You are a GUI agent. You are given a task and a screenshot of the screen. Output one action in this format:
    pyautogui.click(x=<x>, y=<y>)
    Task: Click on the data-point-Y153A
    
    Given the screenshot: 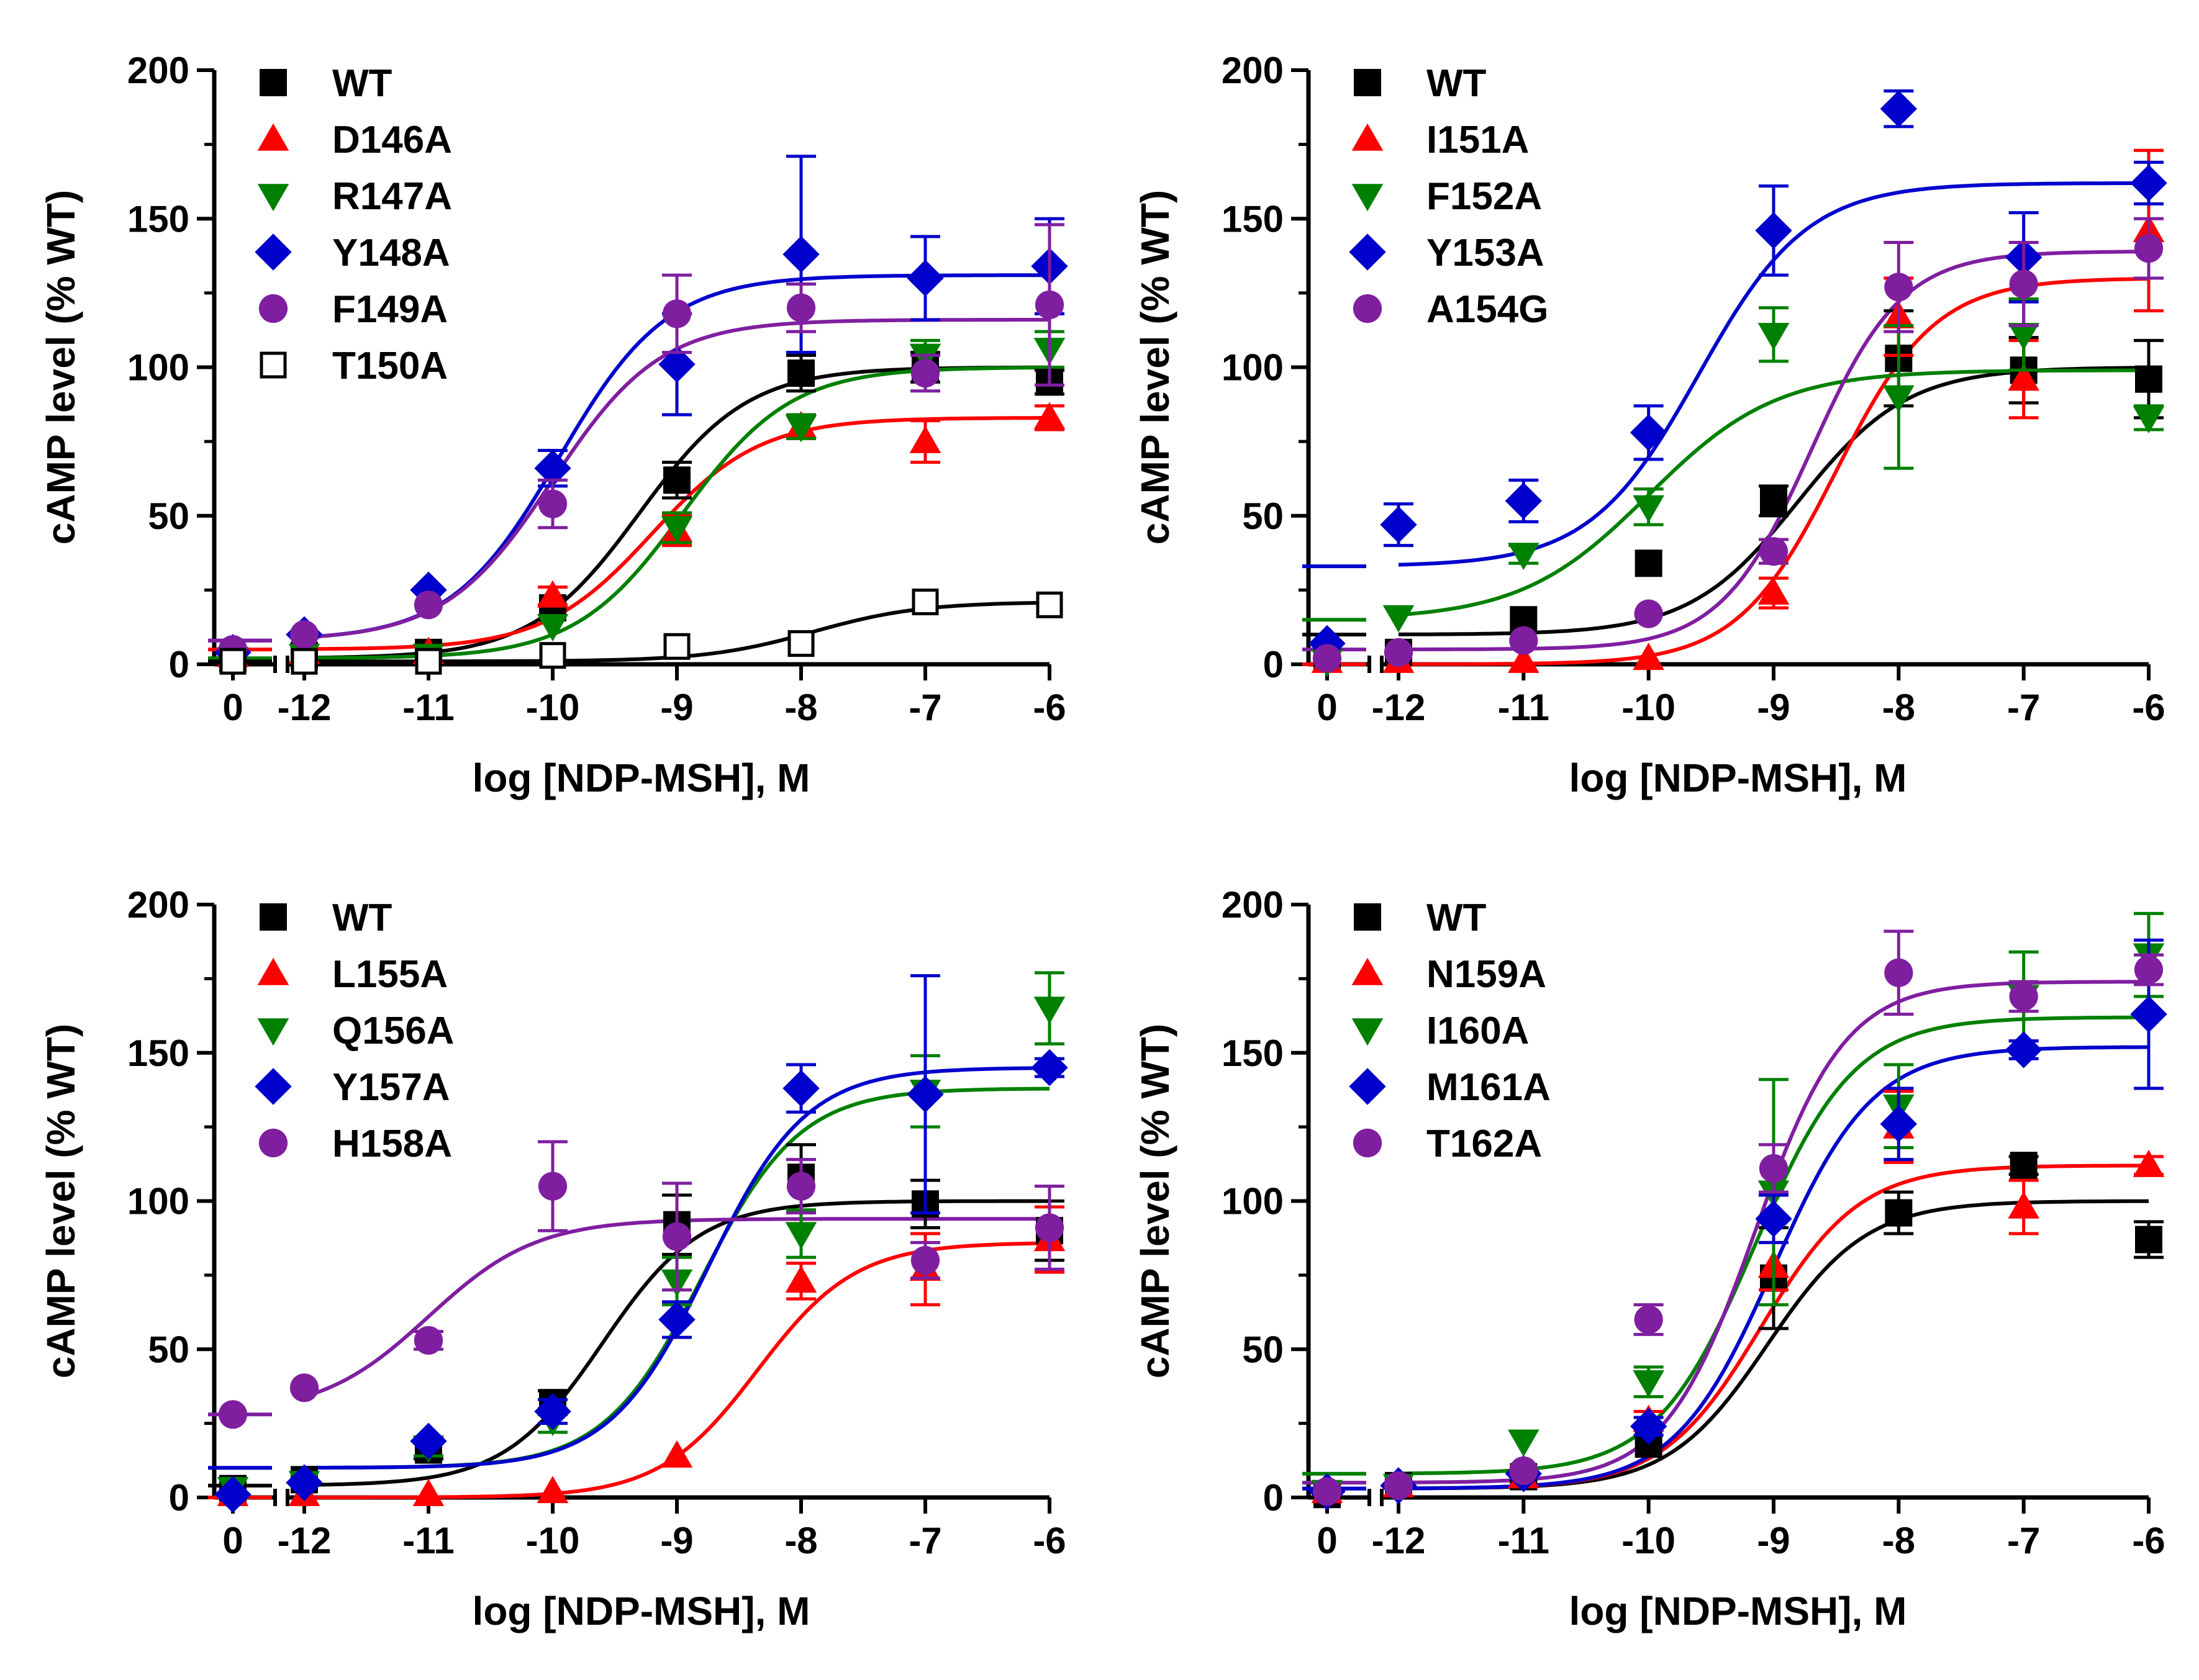 What is the action you would take?
    pyautogui.click(x=1649, y=432)
    